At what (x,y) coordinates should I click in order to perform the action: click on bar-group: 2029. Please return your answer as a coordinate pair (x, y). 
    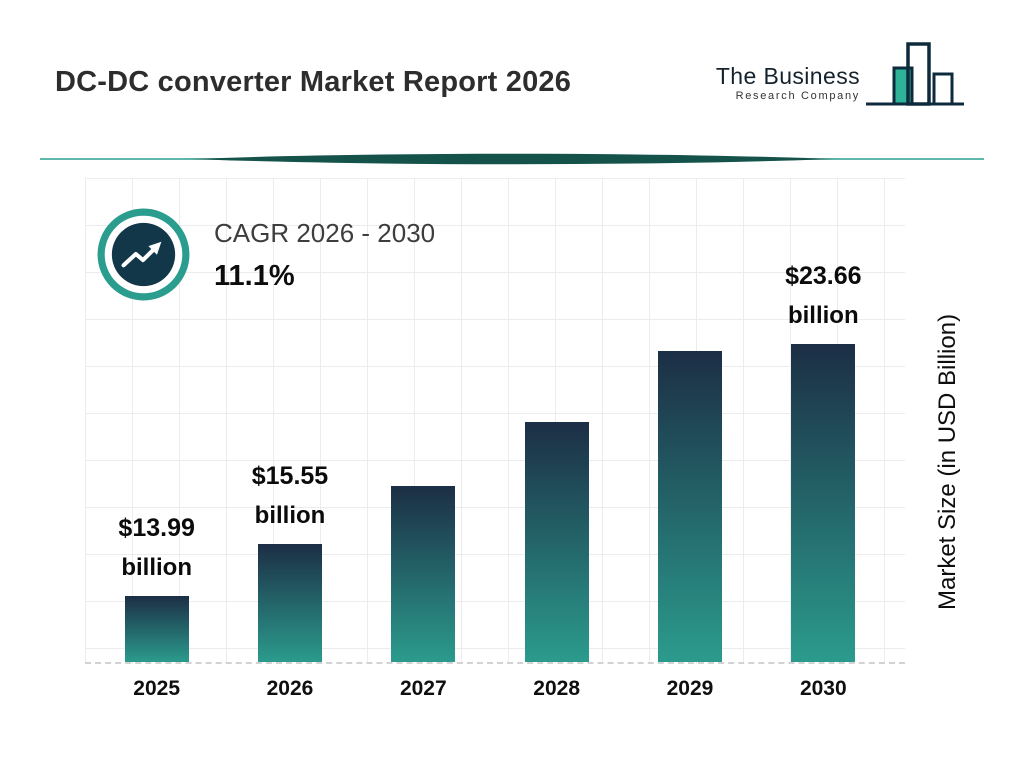
    Looking at the image, I should click on (689, 481).